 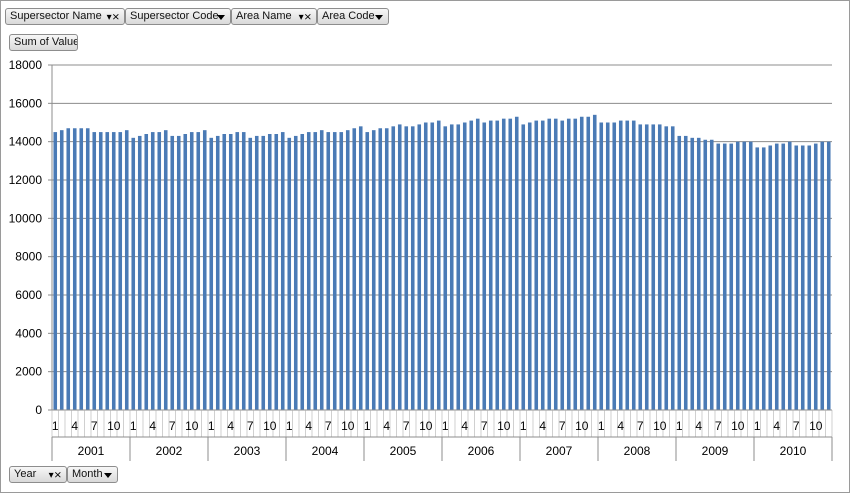 I want to click on field-month: Month, so click(x=92, y=474).